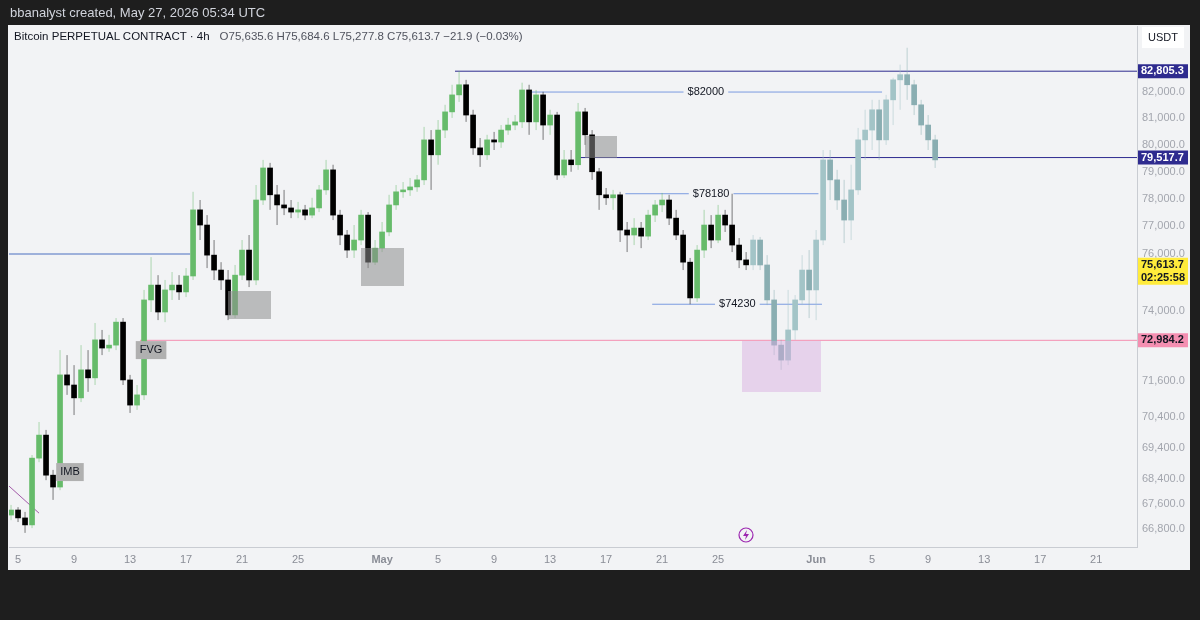  I want to click on text: bbanalyst created, May 27, 2026 05:34 UTC, so click(138, 12).